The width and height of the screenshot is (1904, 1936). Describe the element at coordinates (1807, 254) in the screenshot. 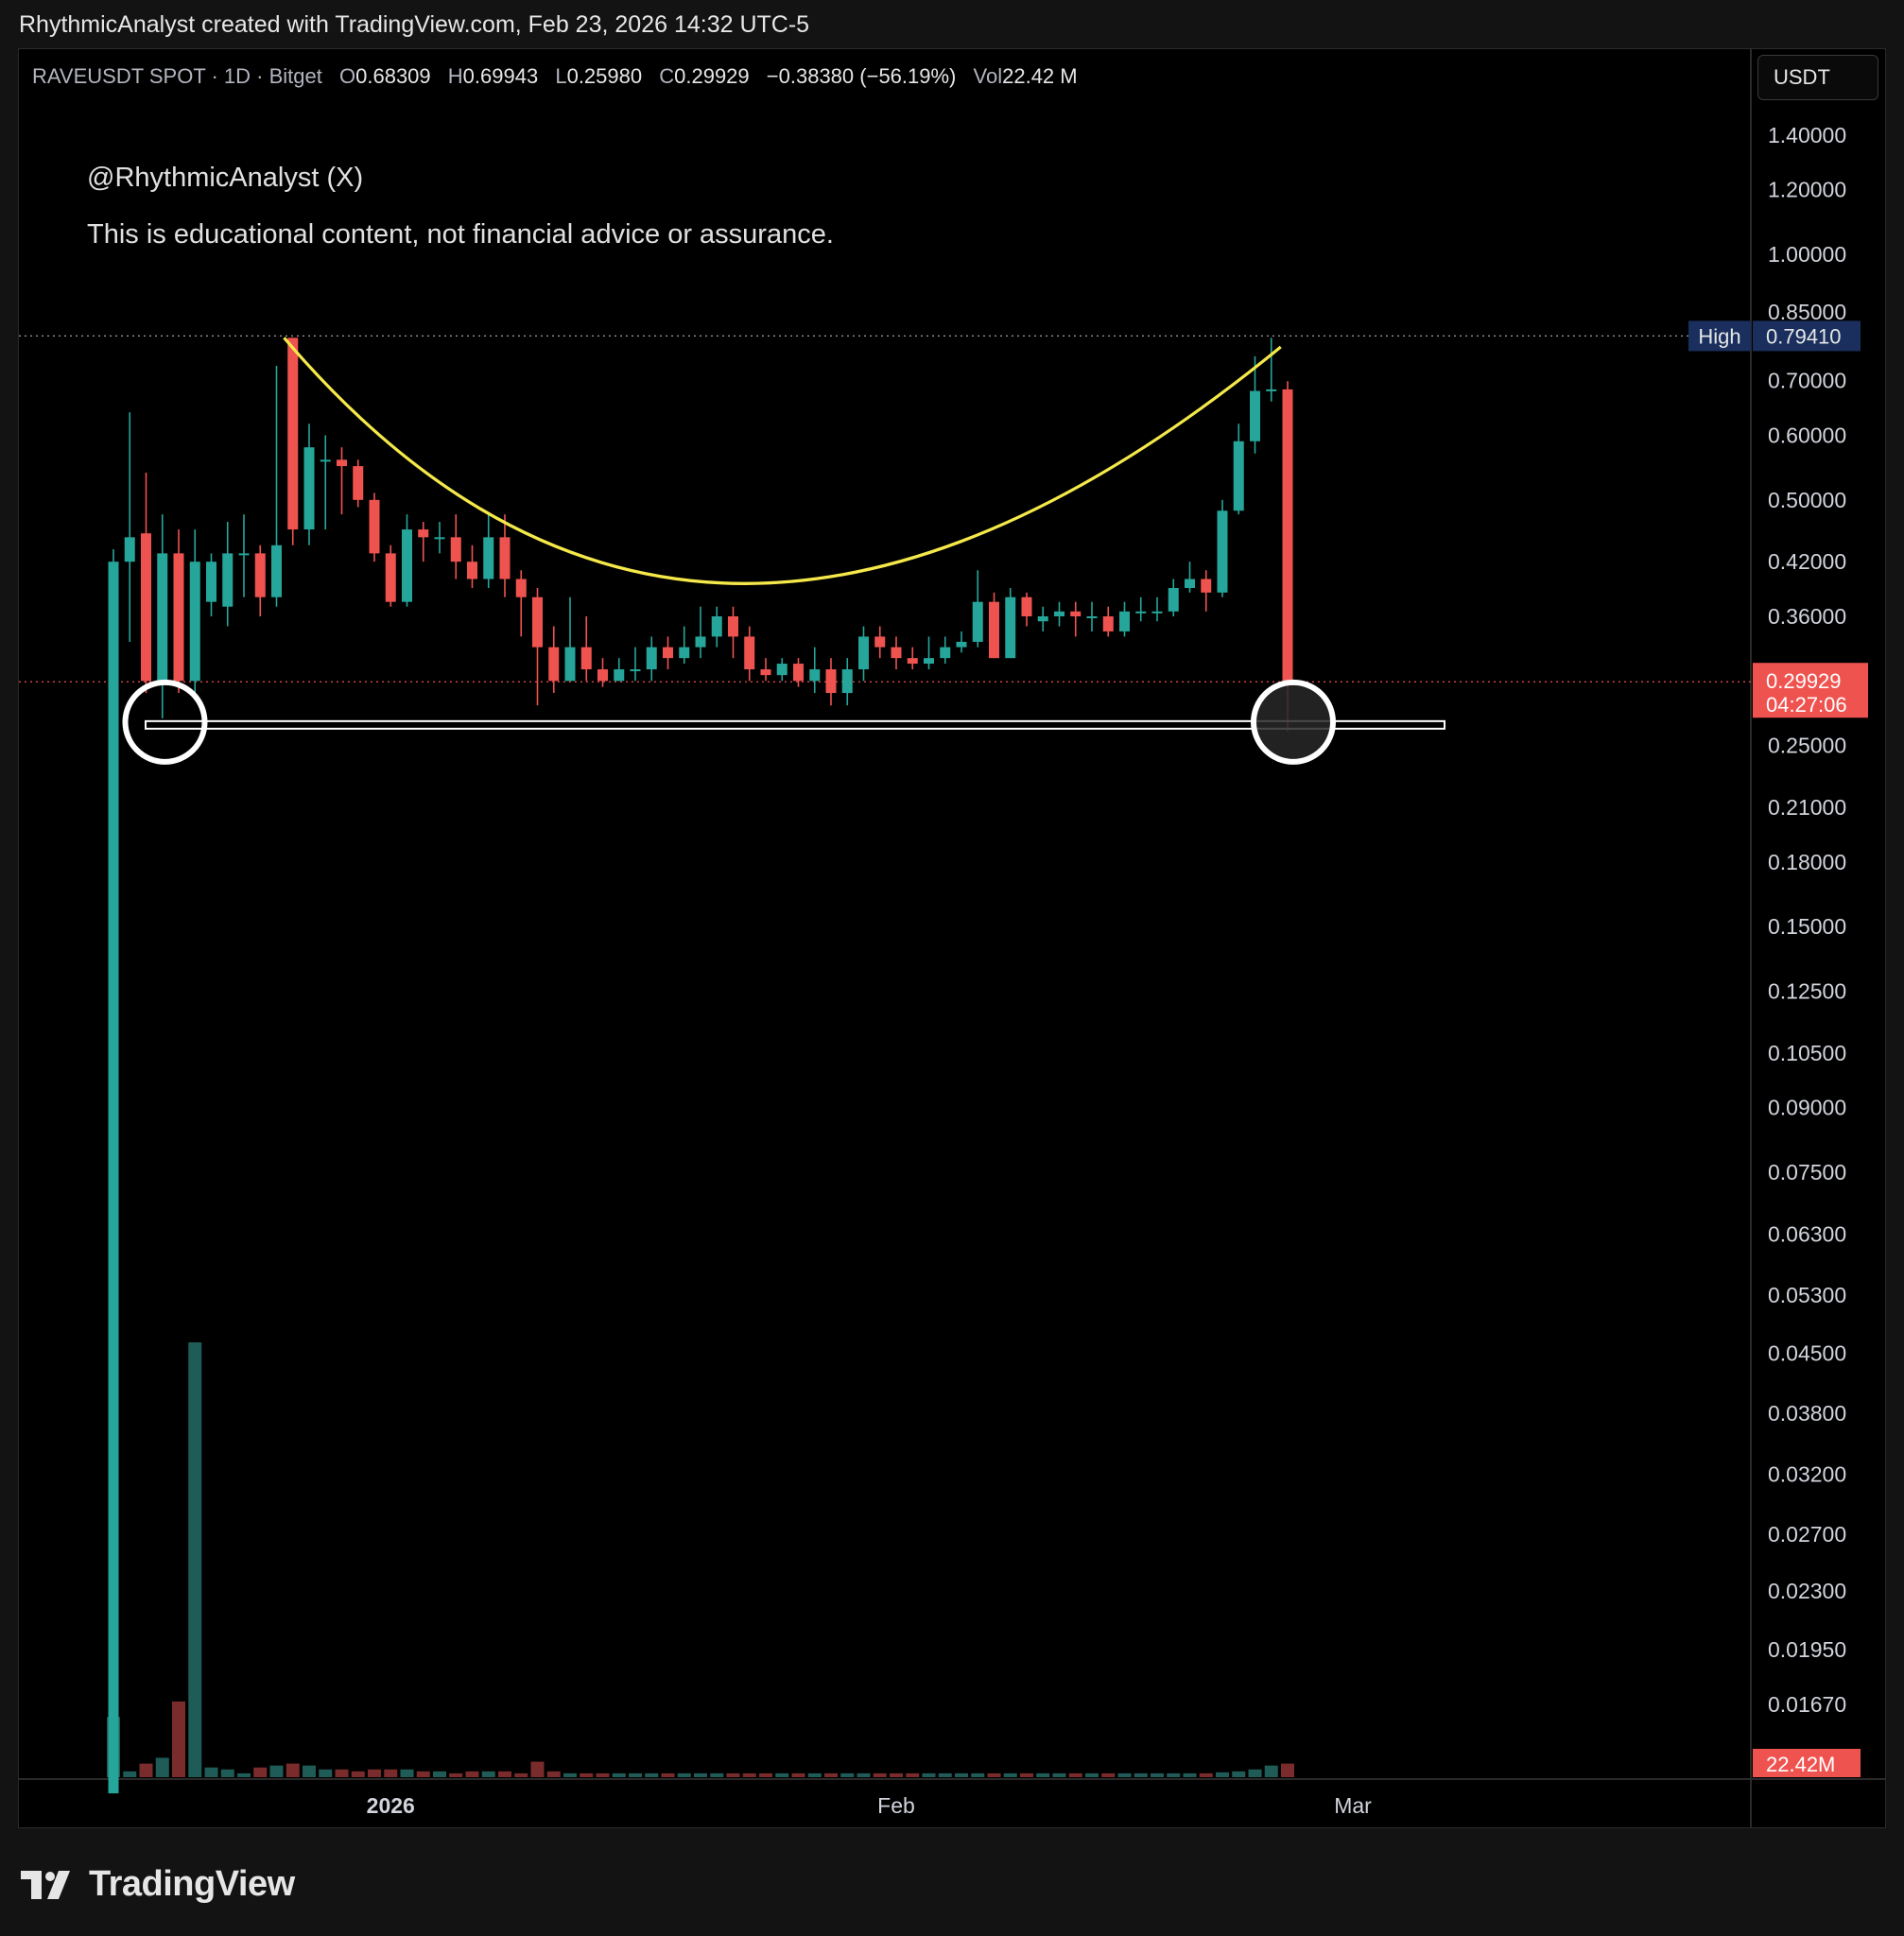

I see `price-tick-label: 1.00000` at that location.